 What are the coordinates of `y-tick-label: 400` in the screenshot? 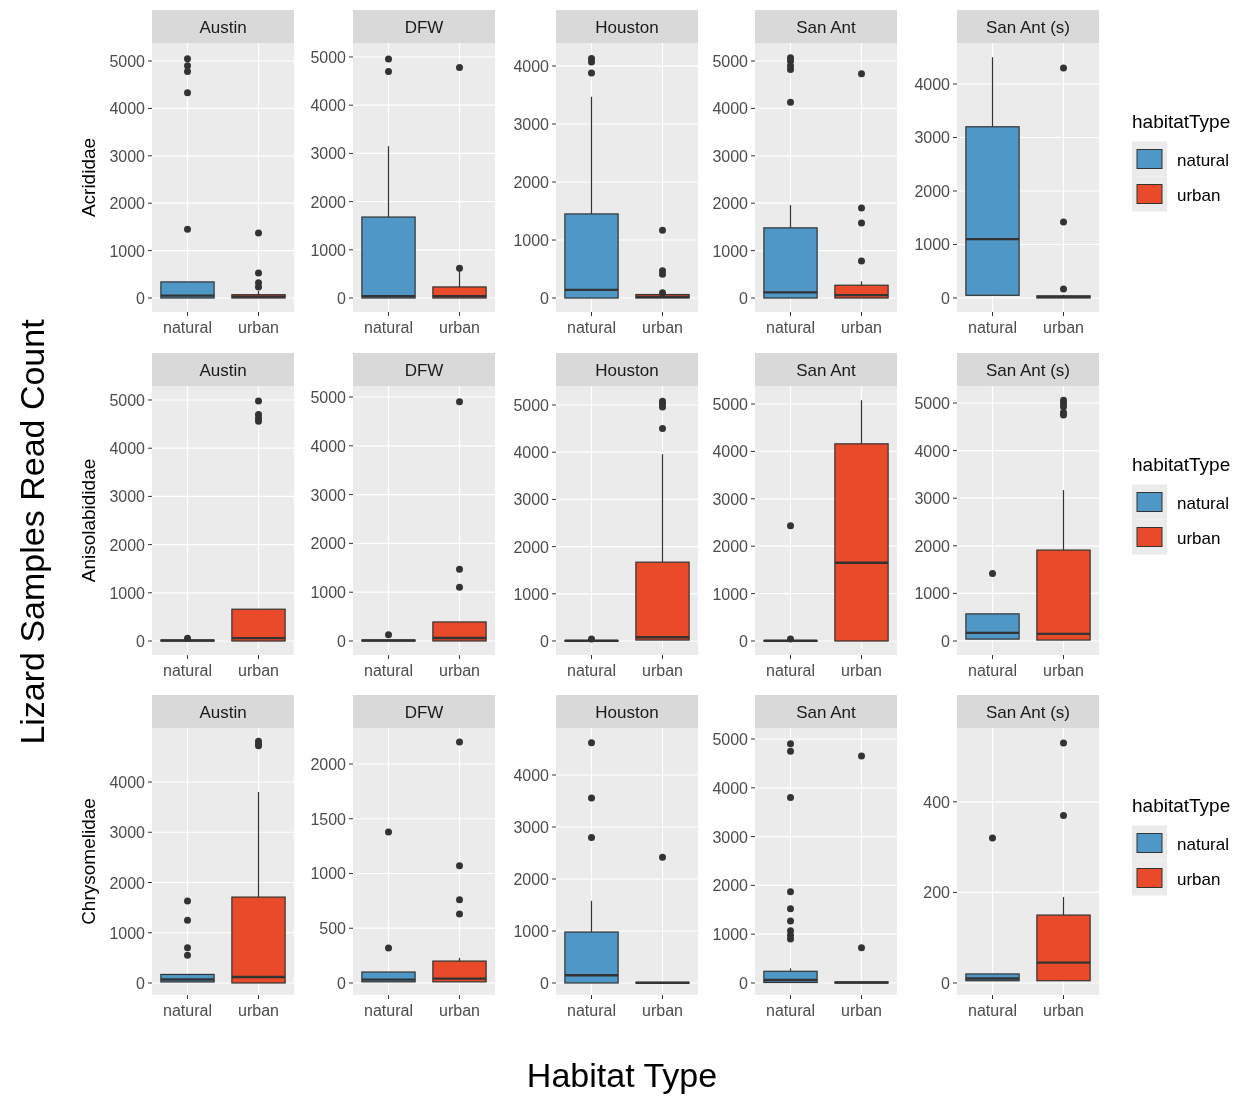 It's located at (937, 802).